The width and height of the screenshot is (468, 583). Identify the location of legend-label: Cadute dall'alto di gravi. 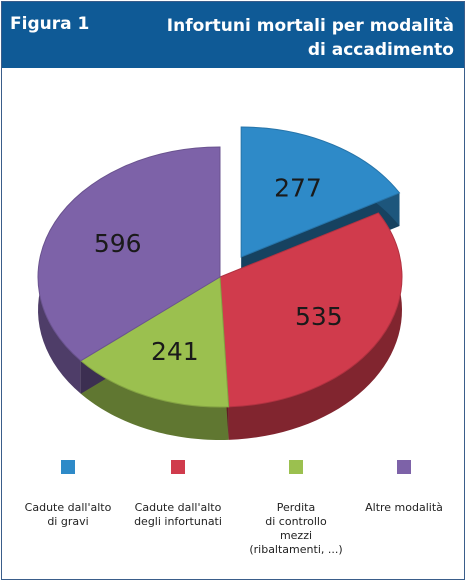
(68, 515).